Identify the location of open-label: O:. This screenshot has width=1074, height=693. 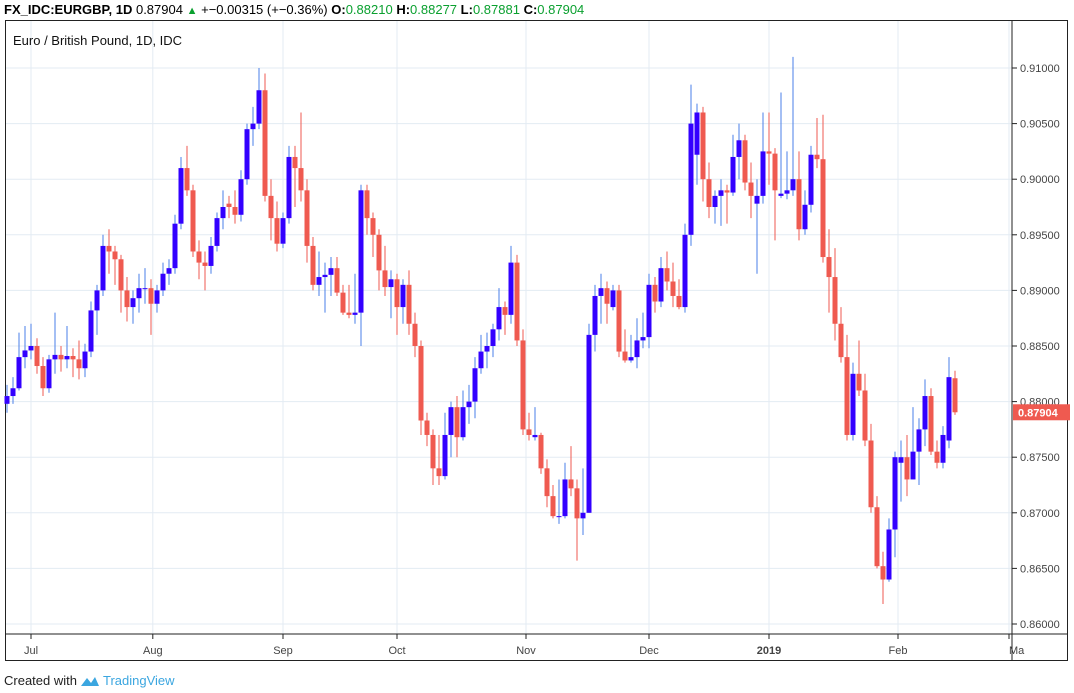
(338, 9).